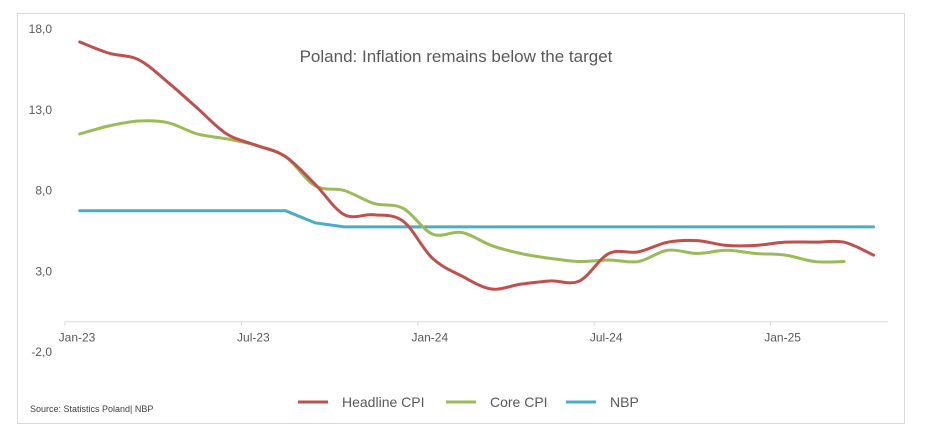  I want to click on x-tick-label: Jul-24, so click(606, 338).